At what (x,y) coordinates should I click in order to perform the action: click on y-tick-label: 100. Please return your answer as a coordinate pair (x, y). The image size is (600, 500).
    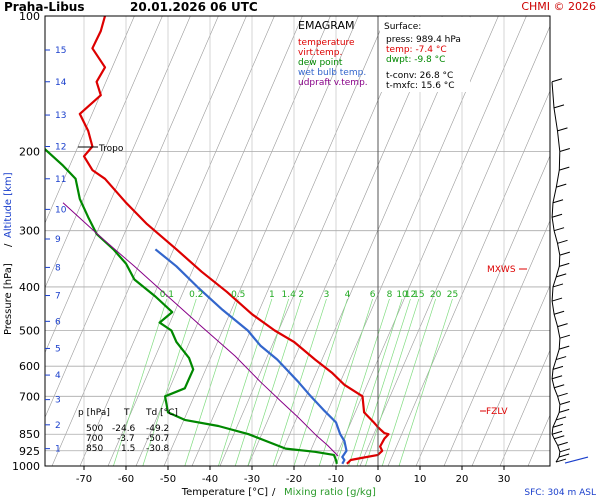
    Looking at the image, I should click on (29, 16).